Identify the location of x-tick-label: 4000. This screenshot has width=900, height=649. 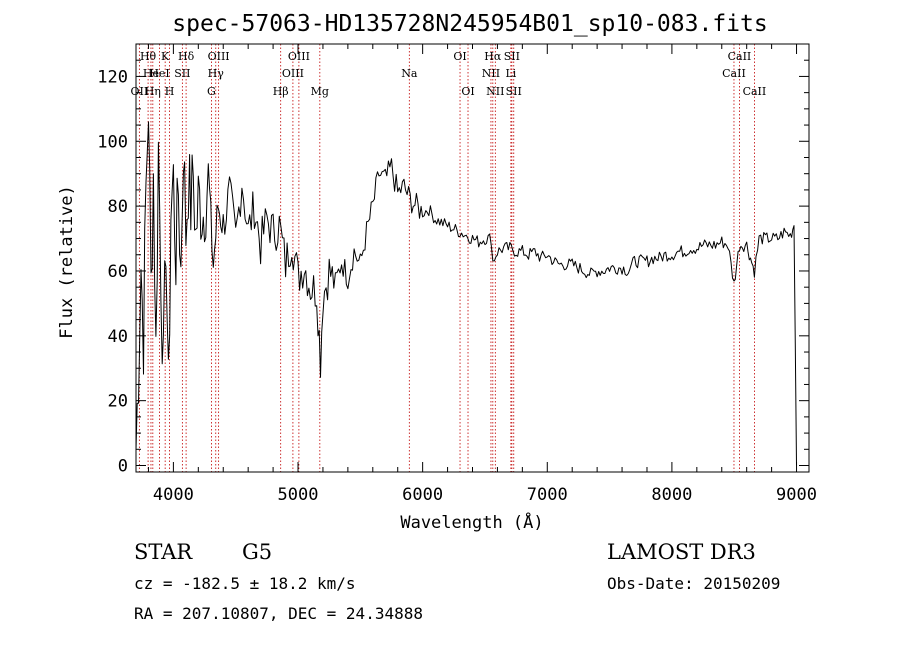
(173, 495).